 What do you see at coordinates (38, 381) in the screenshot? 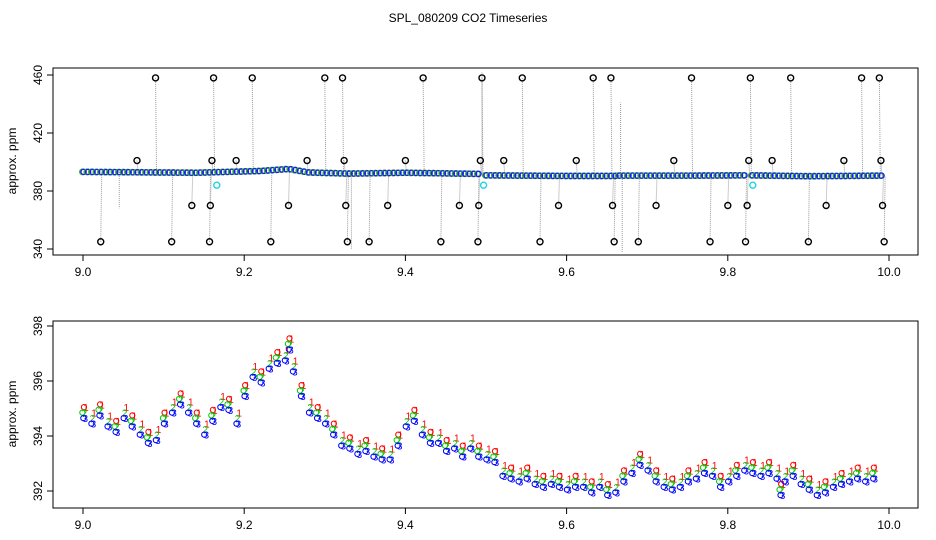
I see `y-tick-label: 396` at bounding box center [38, 381].